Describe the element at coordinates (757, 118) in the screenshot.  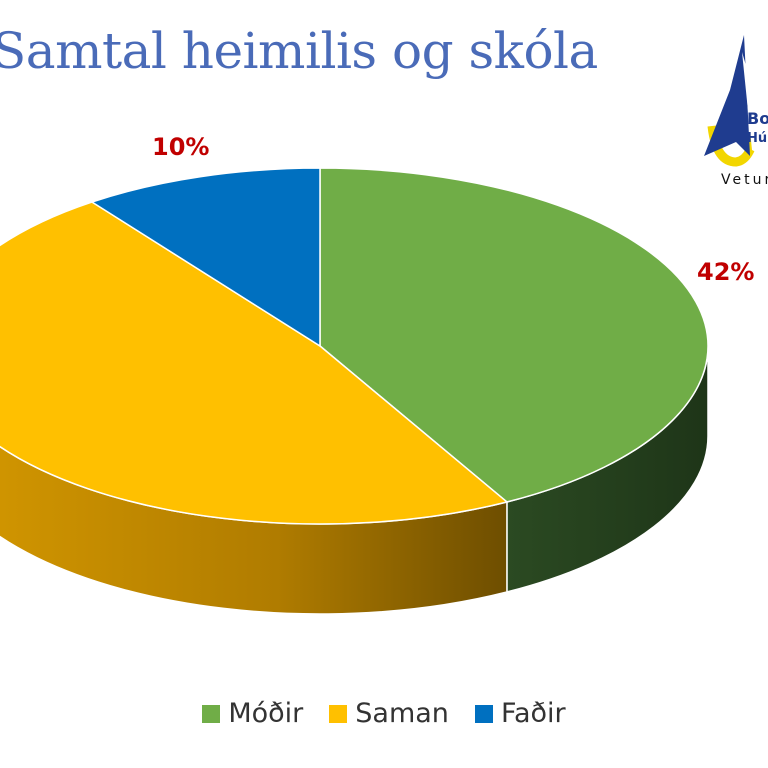
I see `logo-text-line-1: Bo` at that location.